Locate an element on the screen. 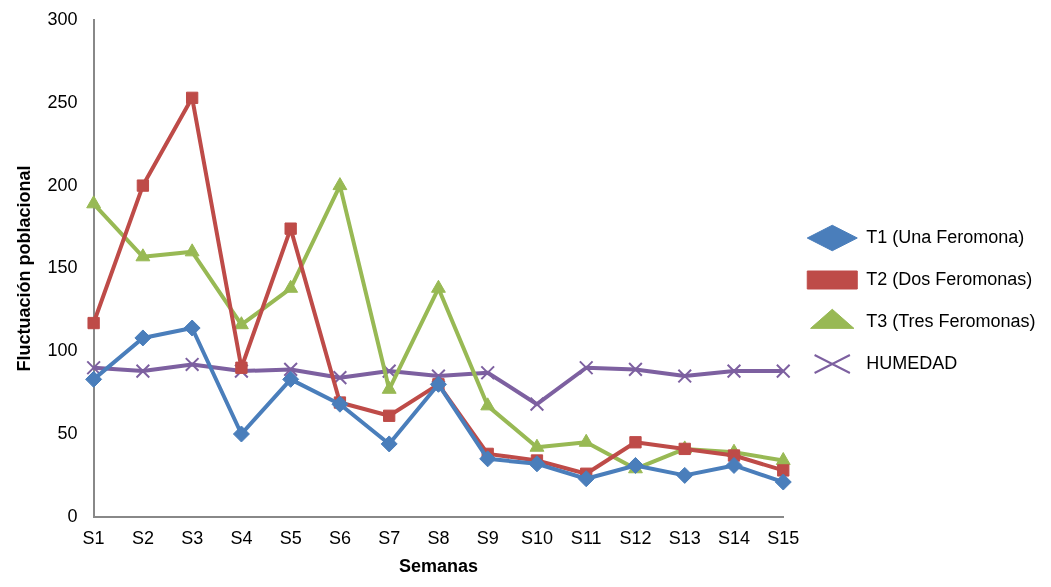  y-tick-label: 200 is located at coordinates (62, 184).